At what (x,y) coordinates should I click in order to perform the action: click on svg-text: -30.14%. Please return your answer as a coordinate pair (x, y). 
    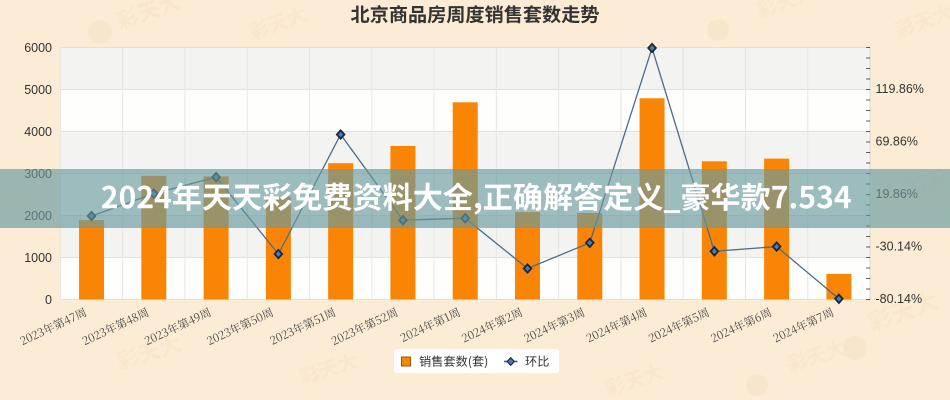
    Looking at the image, I should click on (899, 246).